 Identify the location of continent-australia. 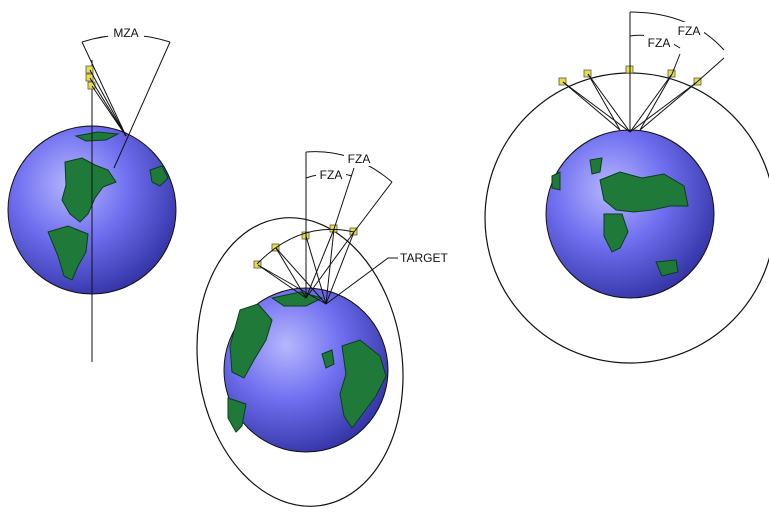
(667, 268).